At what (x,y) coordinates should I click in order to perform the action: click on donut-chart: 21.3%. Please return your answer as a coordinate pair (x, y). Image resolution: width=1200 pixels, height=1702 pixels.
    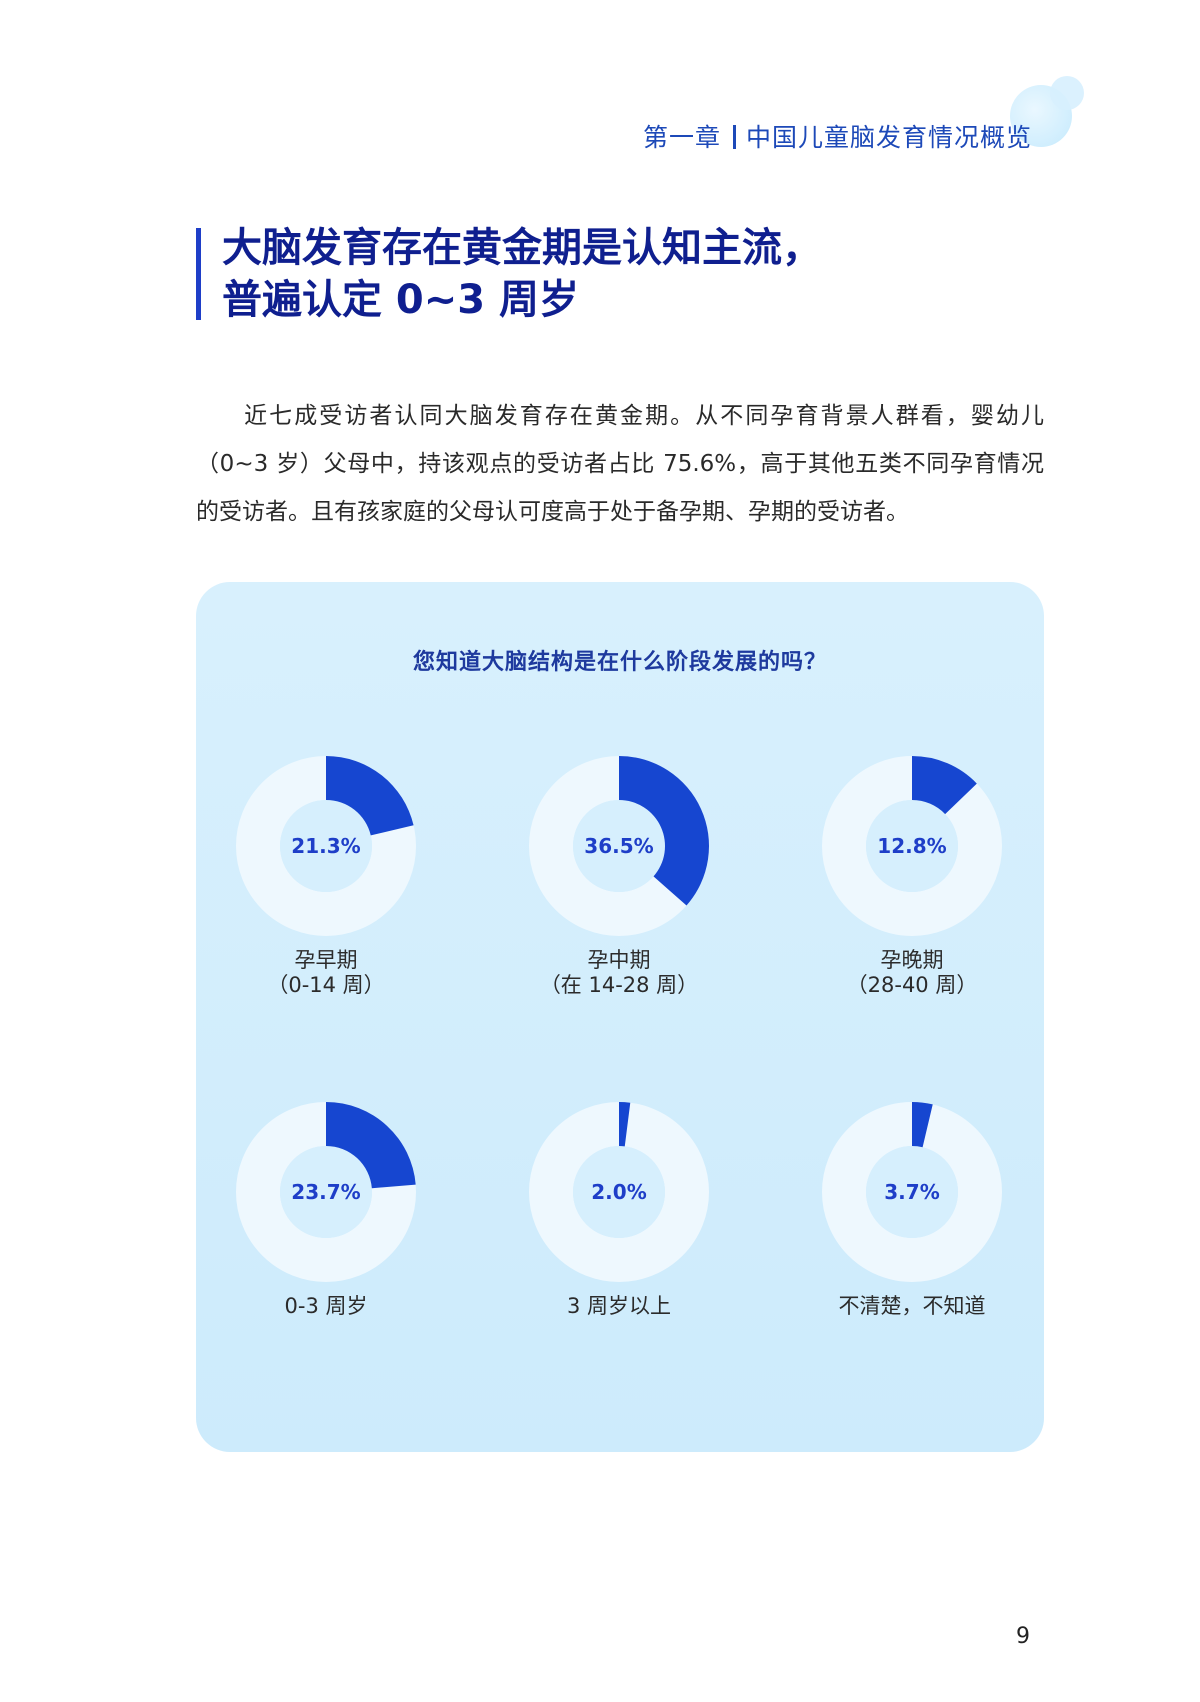
    Looking at the image, I should click on (326, 846).